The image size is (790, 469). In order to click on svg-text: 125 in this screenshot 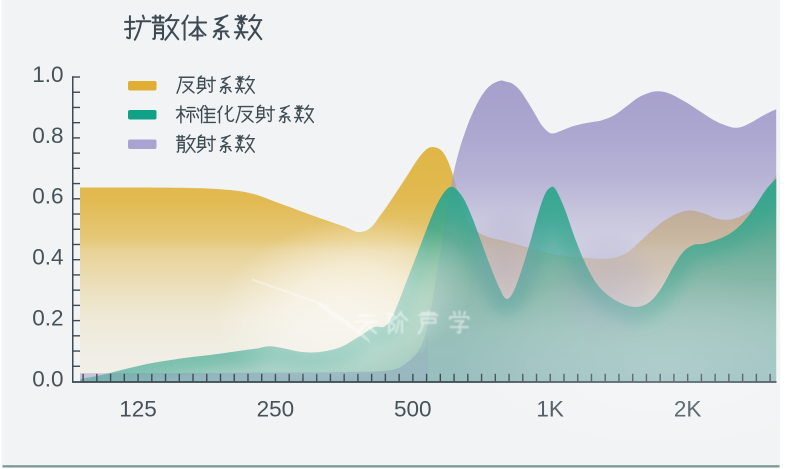, I will do `click(138, 409)`.